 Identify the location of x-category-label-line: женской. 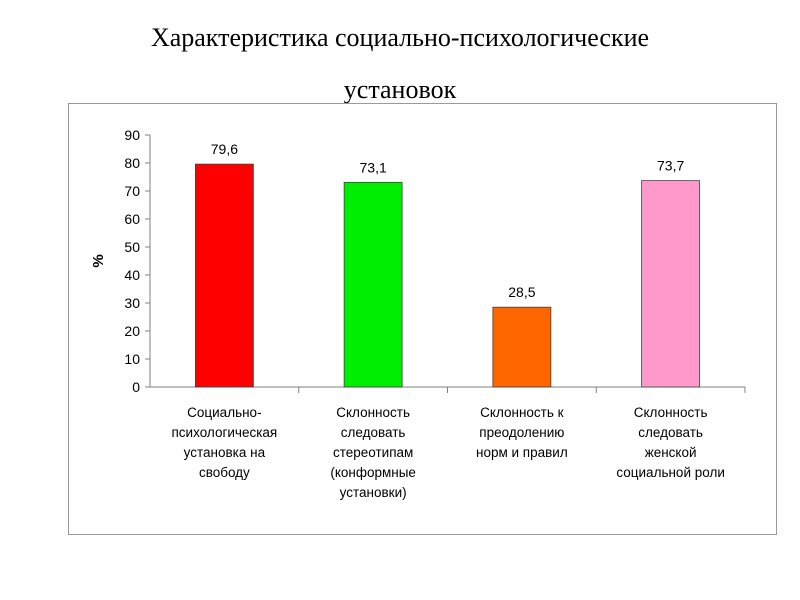
(670, 452).